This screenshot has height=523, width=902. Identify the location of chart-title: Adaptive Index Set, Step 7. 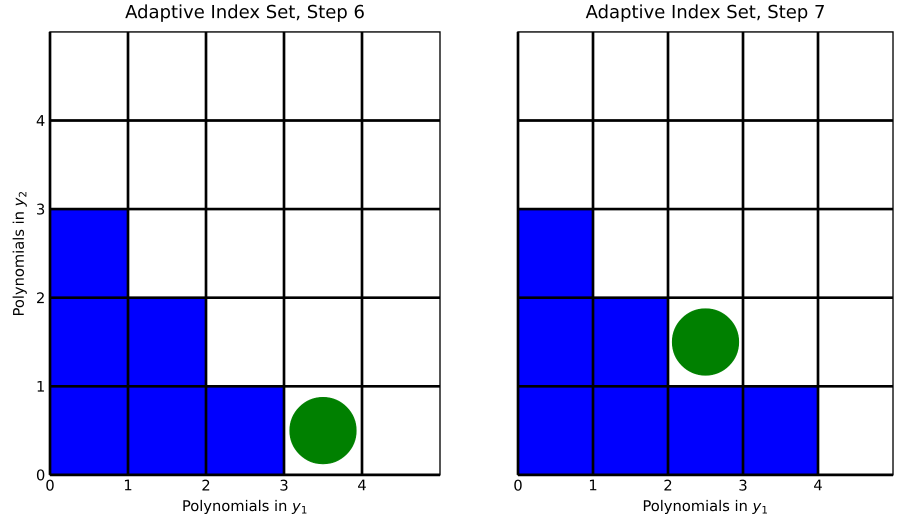
(705, 13).